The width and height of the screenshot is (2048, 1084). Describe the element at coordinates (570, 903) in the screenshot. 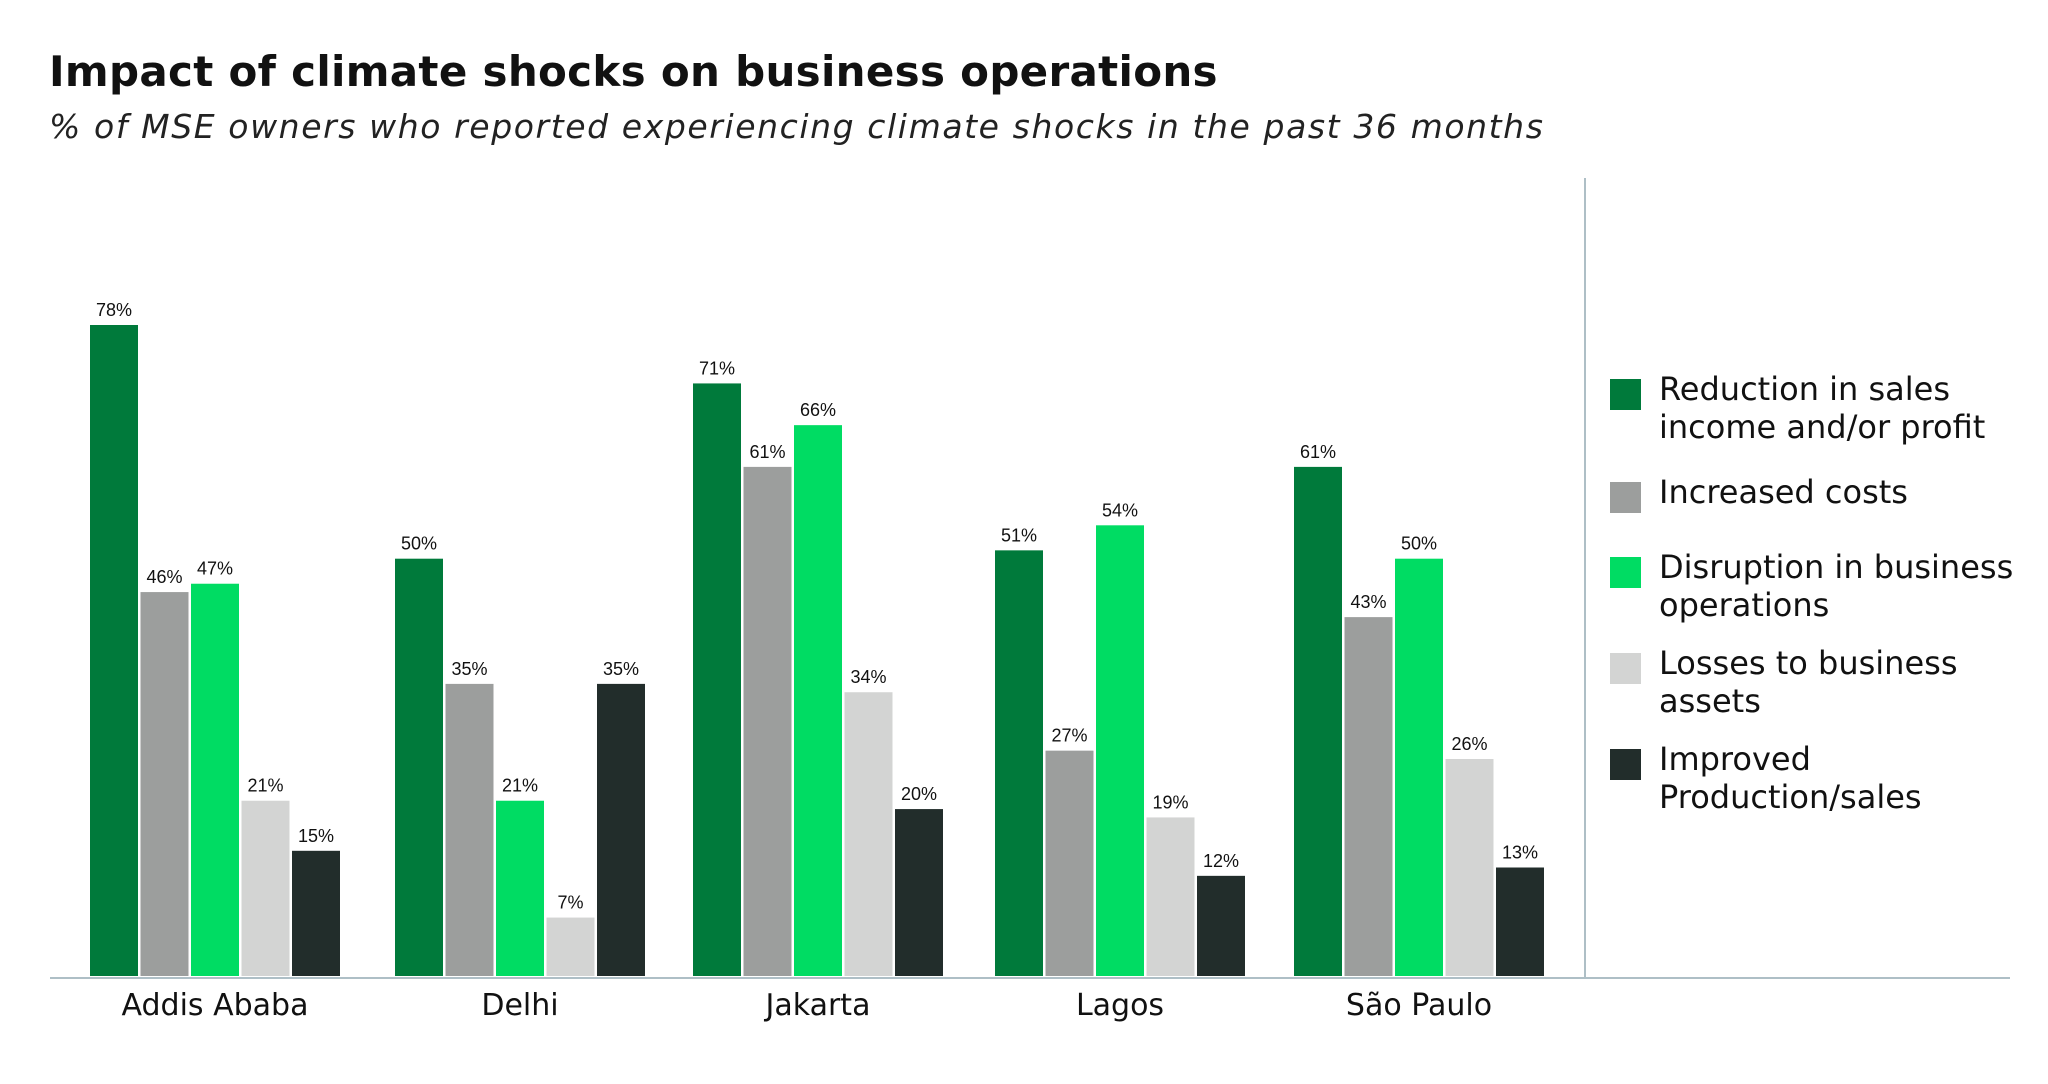

I see `value-label-1-3: 7%` at that location.